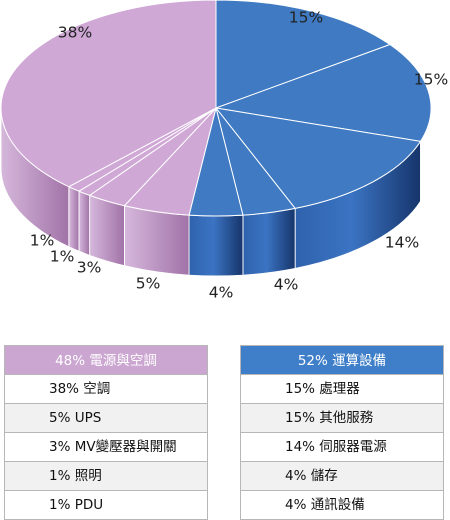  What do you see at coordinates (342, 389) in the screenshot?
I see `legend-item: 15% 處理器` at bounding box center [342, 389].